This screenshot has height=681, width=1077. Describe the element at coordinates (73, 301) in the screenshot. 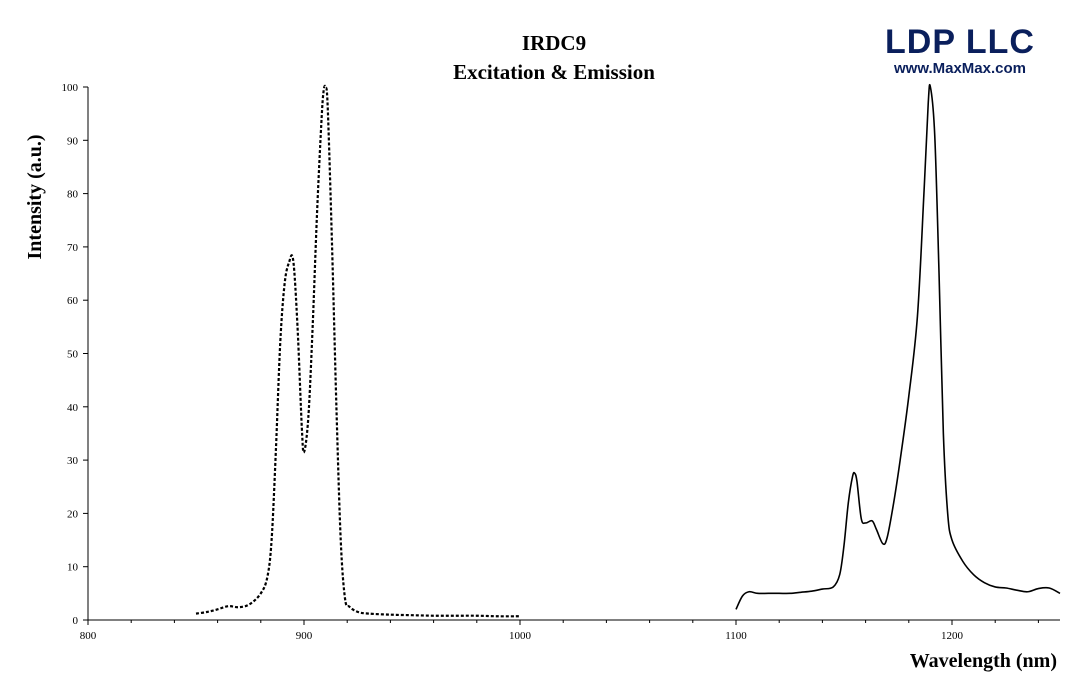

I see `y-tick-label: 60` at that location.